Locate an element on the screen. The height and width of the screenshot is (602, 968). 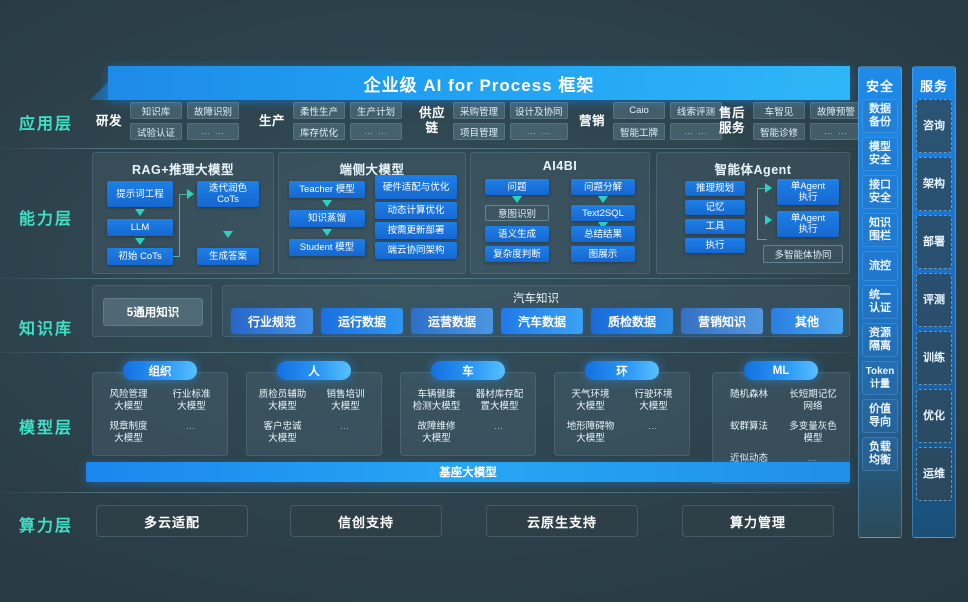
app-tile: 故障识别 is located at coordinates (213, 110).